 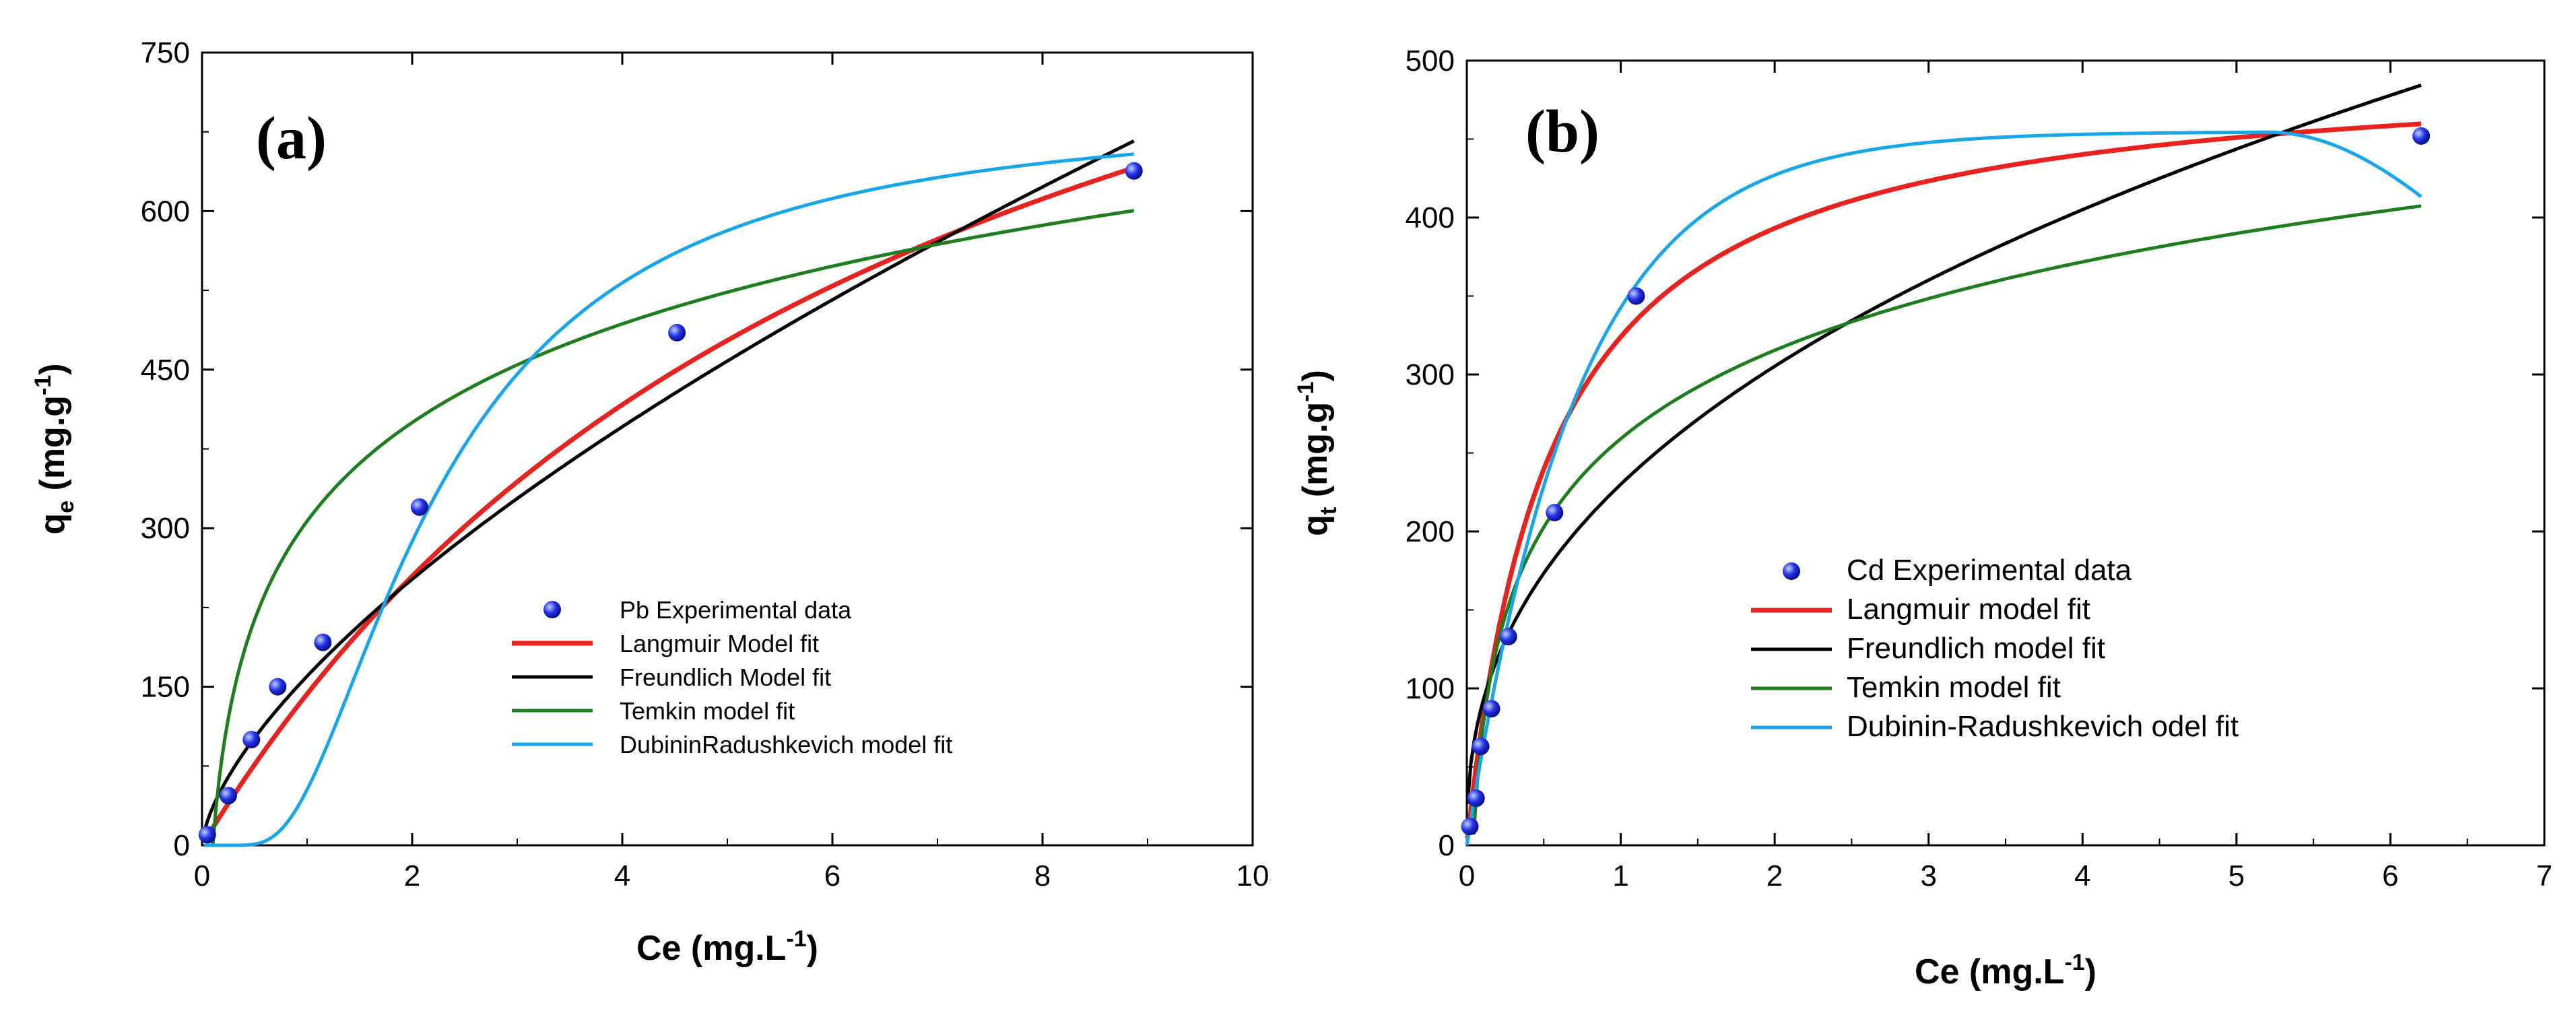 I want to click on legend-label-experimental: Pb Experimental data, so click(x=736, y=610).